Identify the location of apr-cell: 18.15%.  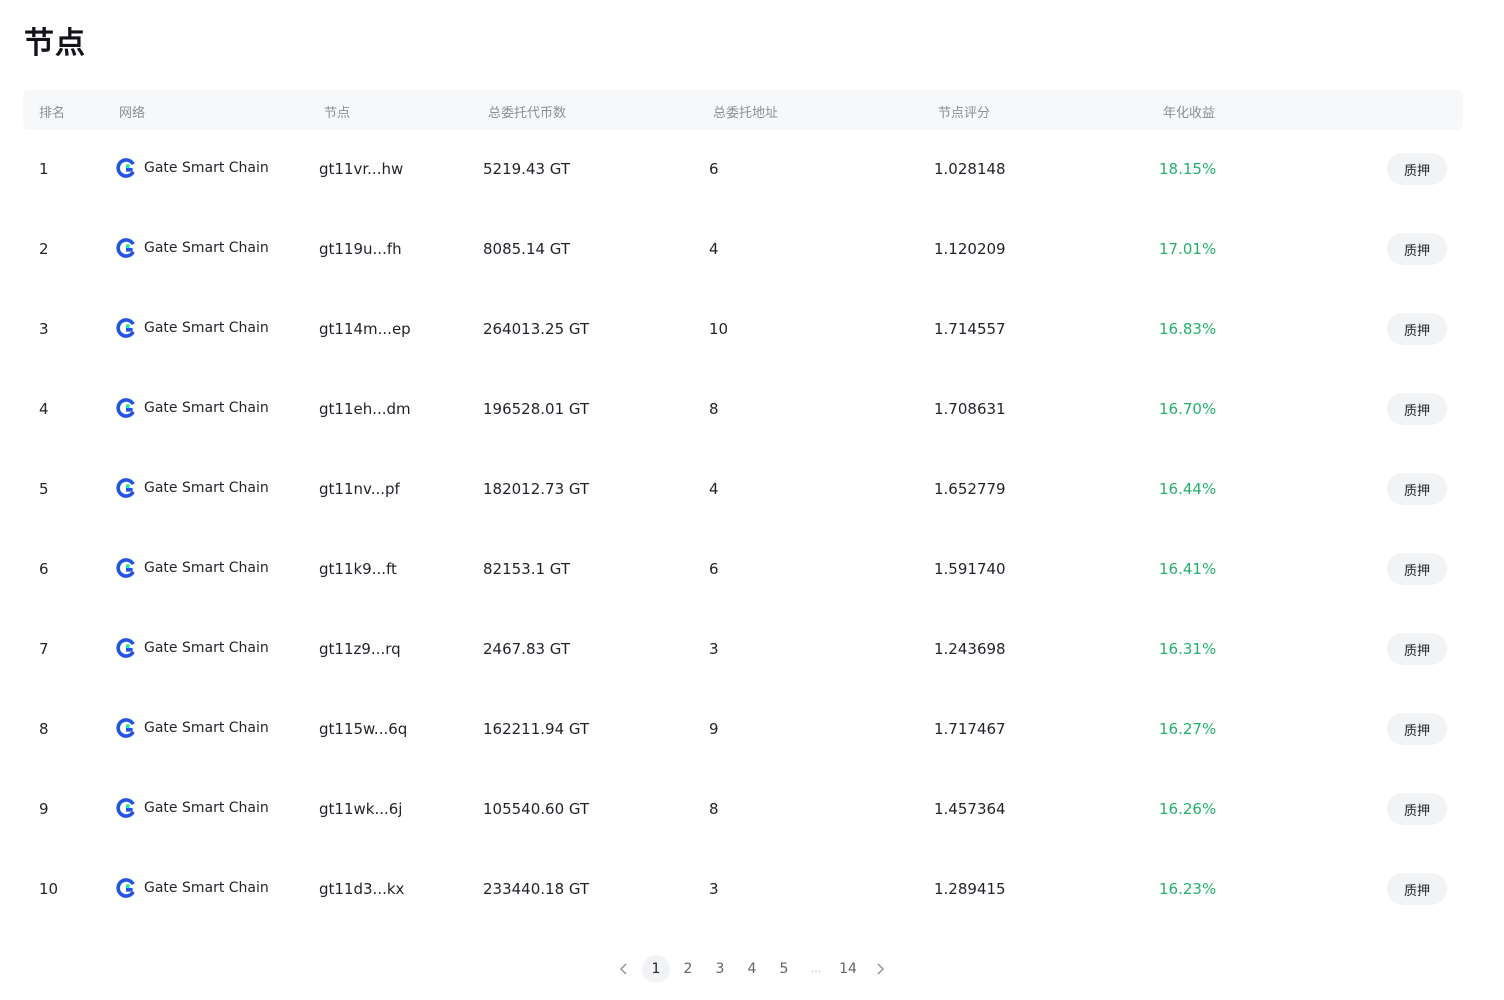
(1188, 169).